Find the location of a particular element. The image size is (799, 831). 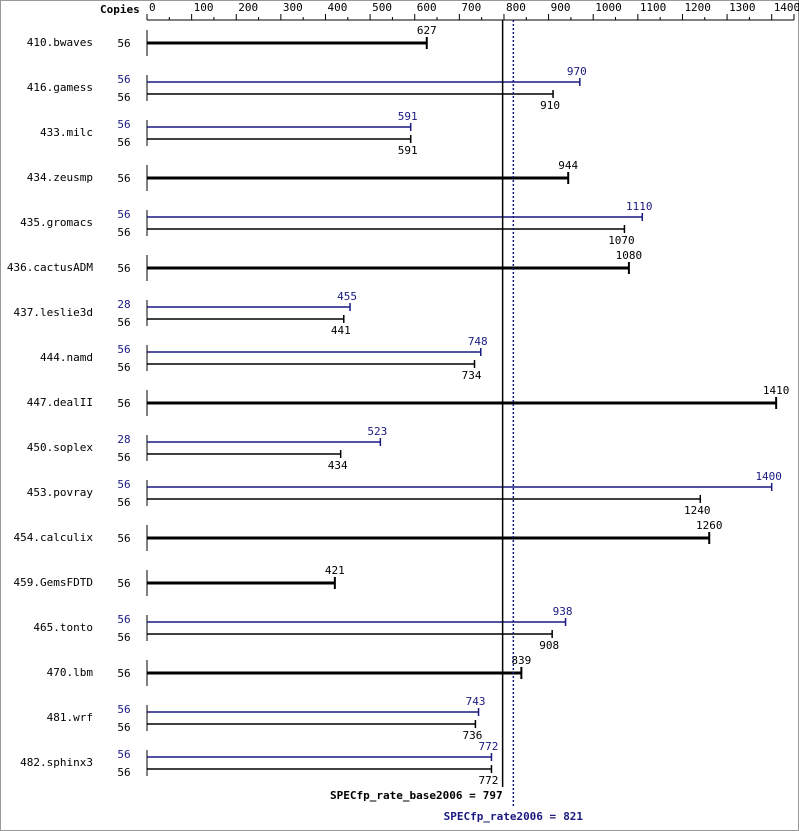

base-value-label: 1070 is located at coordinates (621, 240).